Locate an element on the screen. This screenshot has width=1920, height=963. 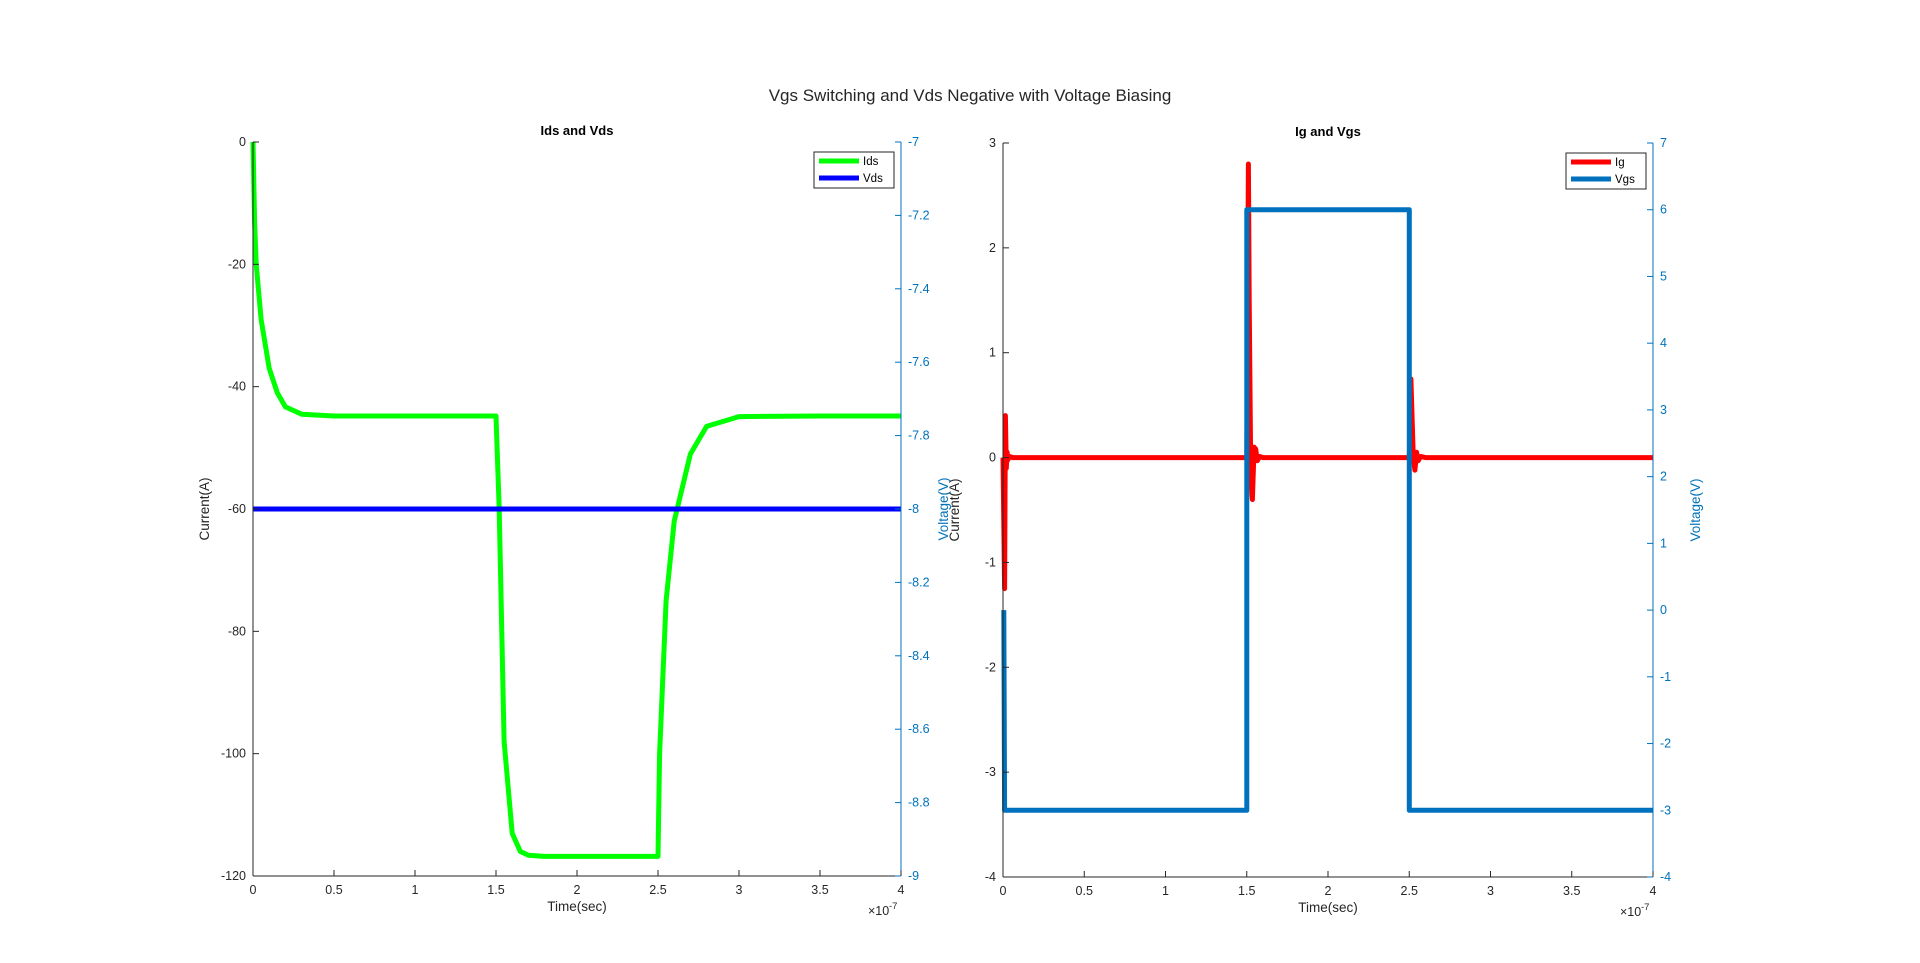
subplot-title: Ig and Vgs is located at coordinates (1328, 131).